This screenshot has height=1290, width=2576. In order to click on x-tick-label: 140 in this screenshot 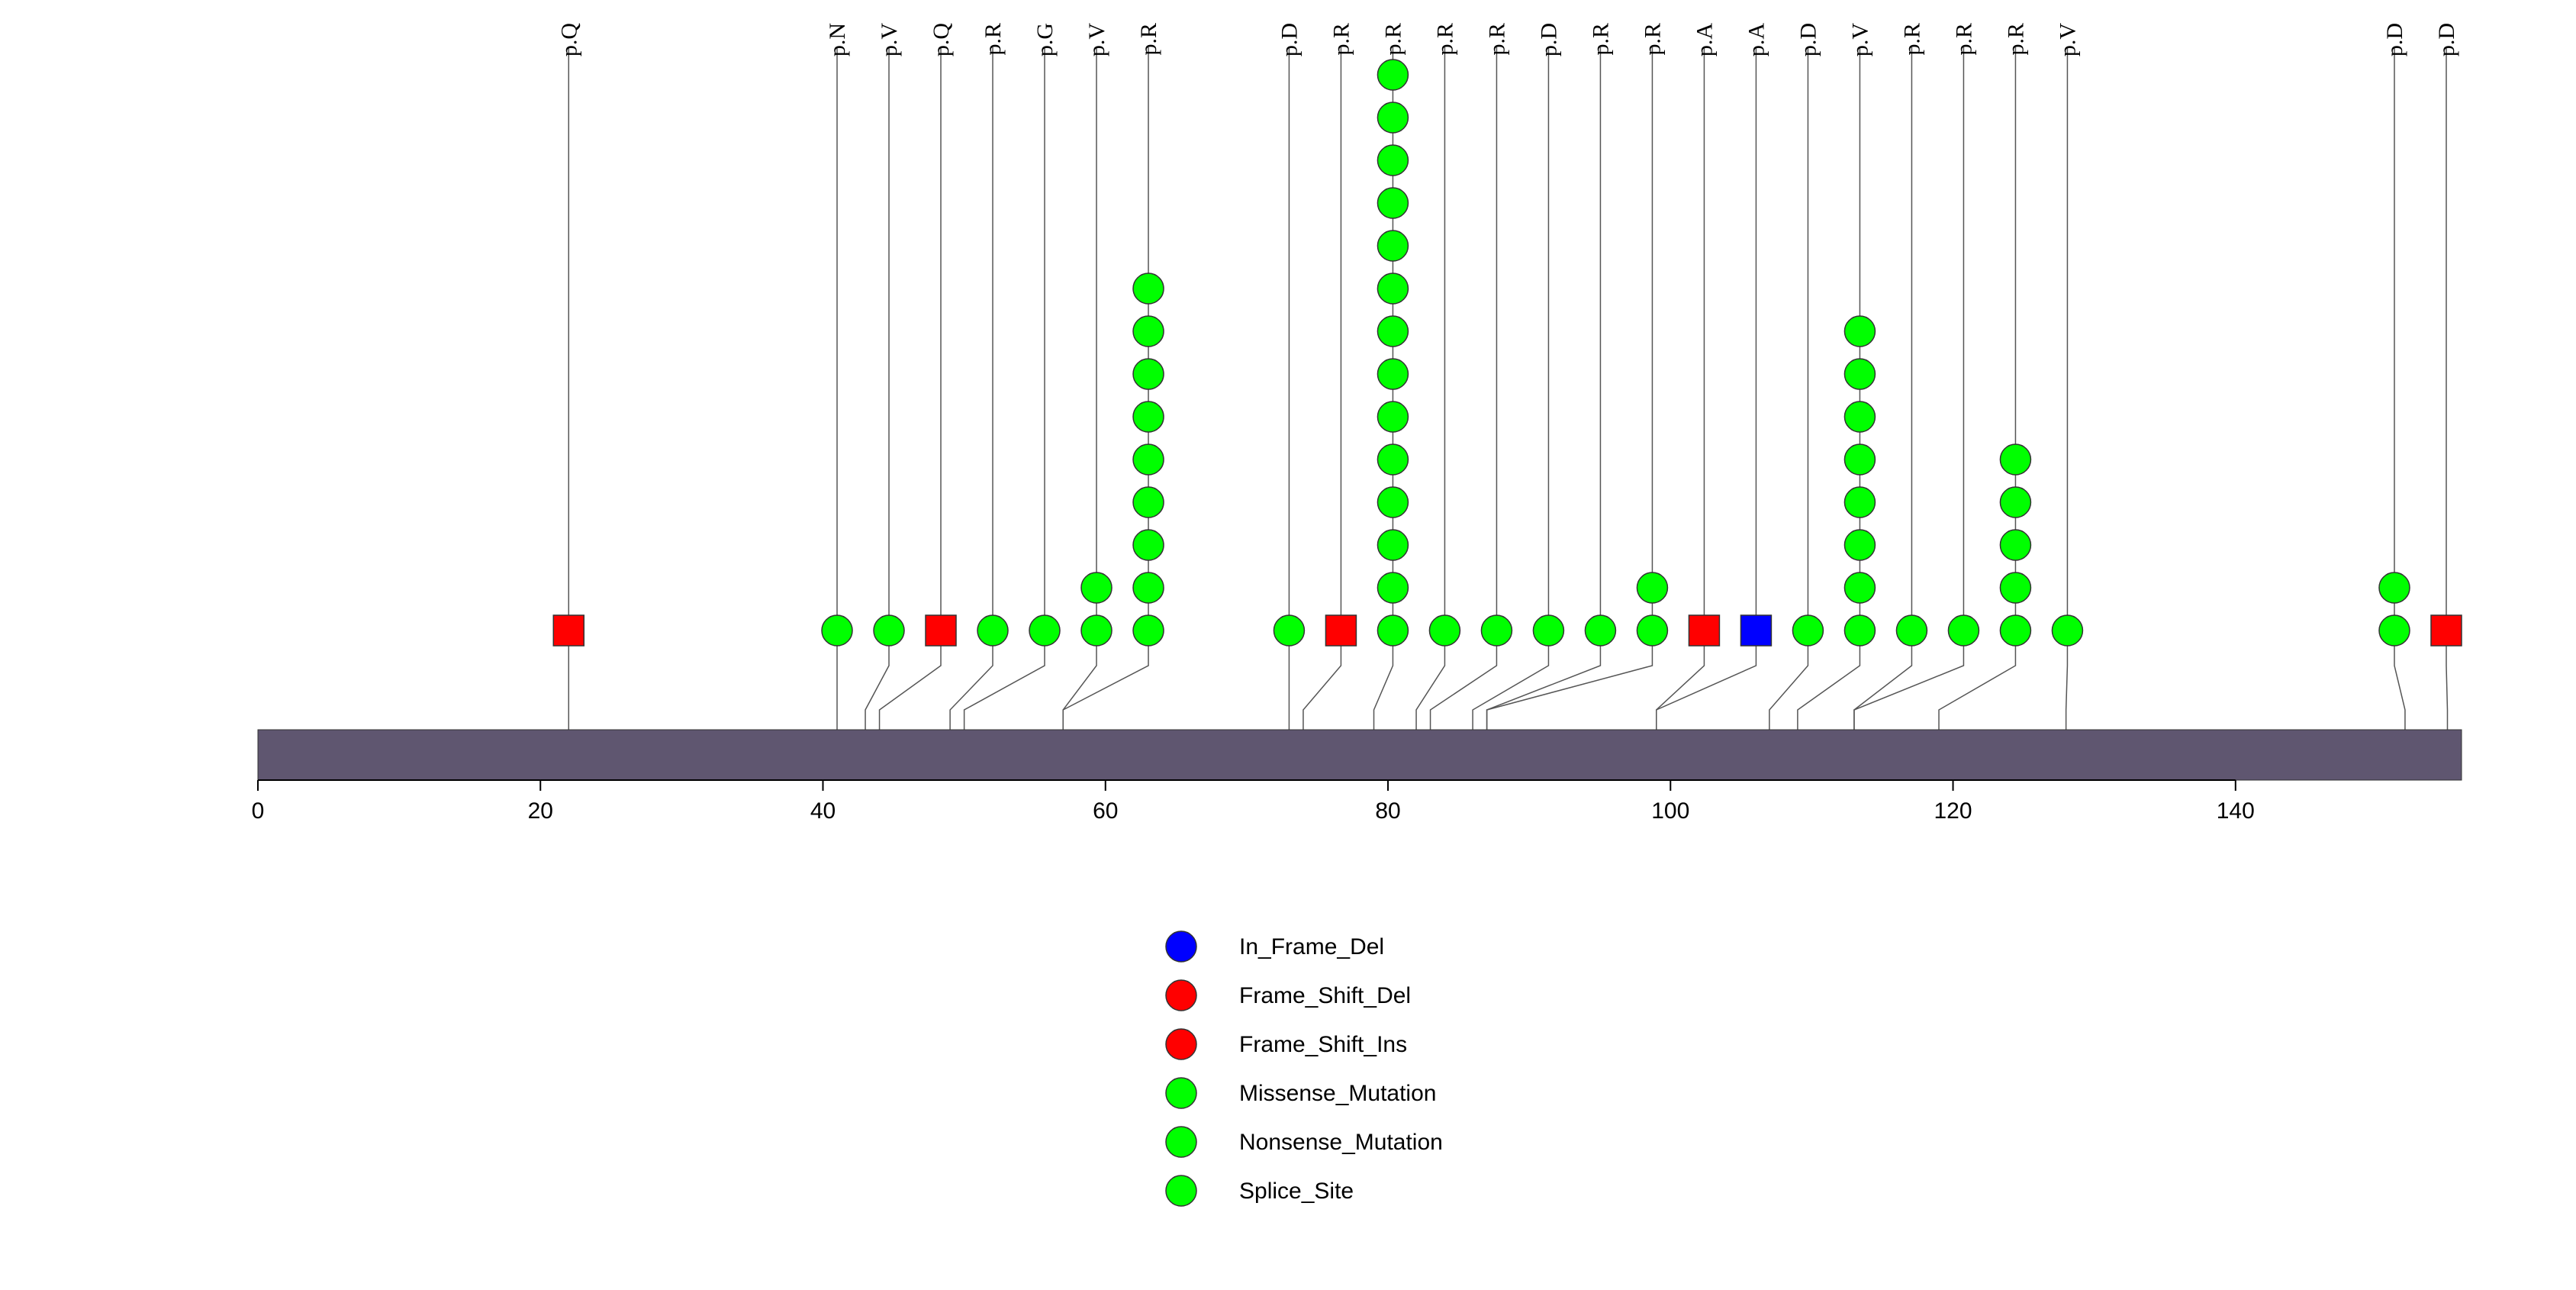, I will do `click(2236, 811)`.